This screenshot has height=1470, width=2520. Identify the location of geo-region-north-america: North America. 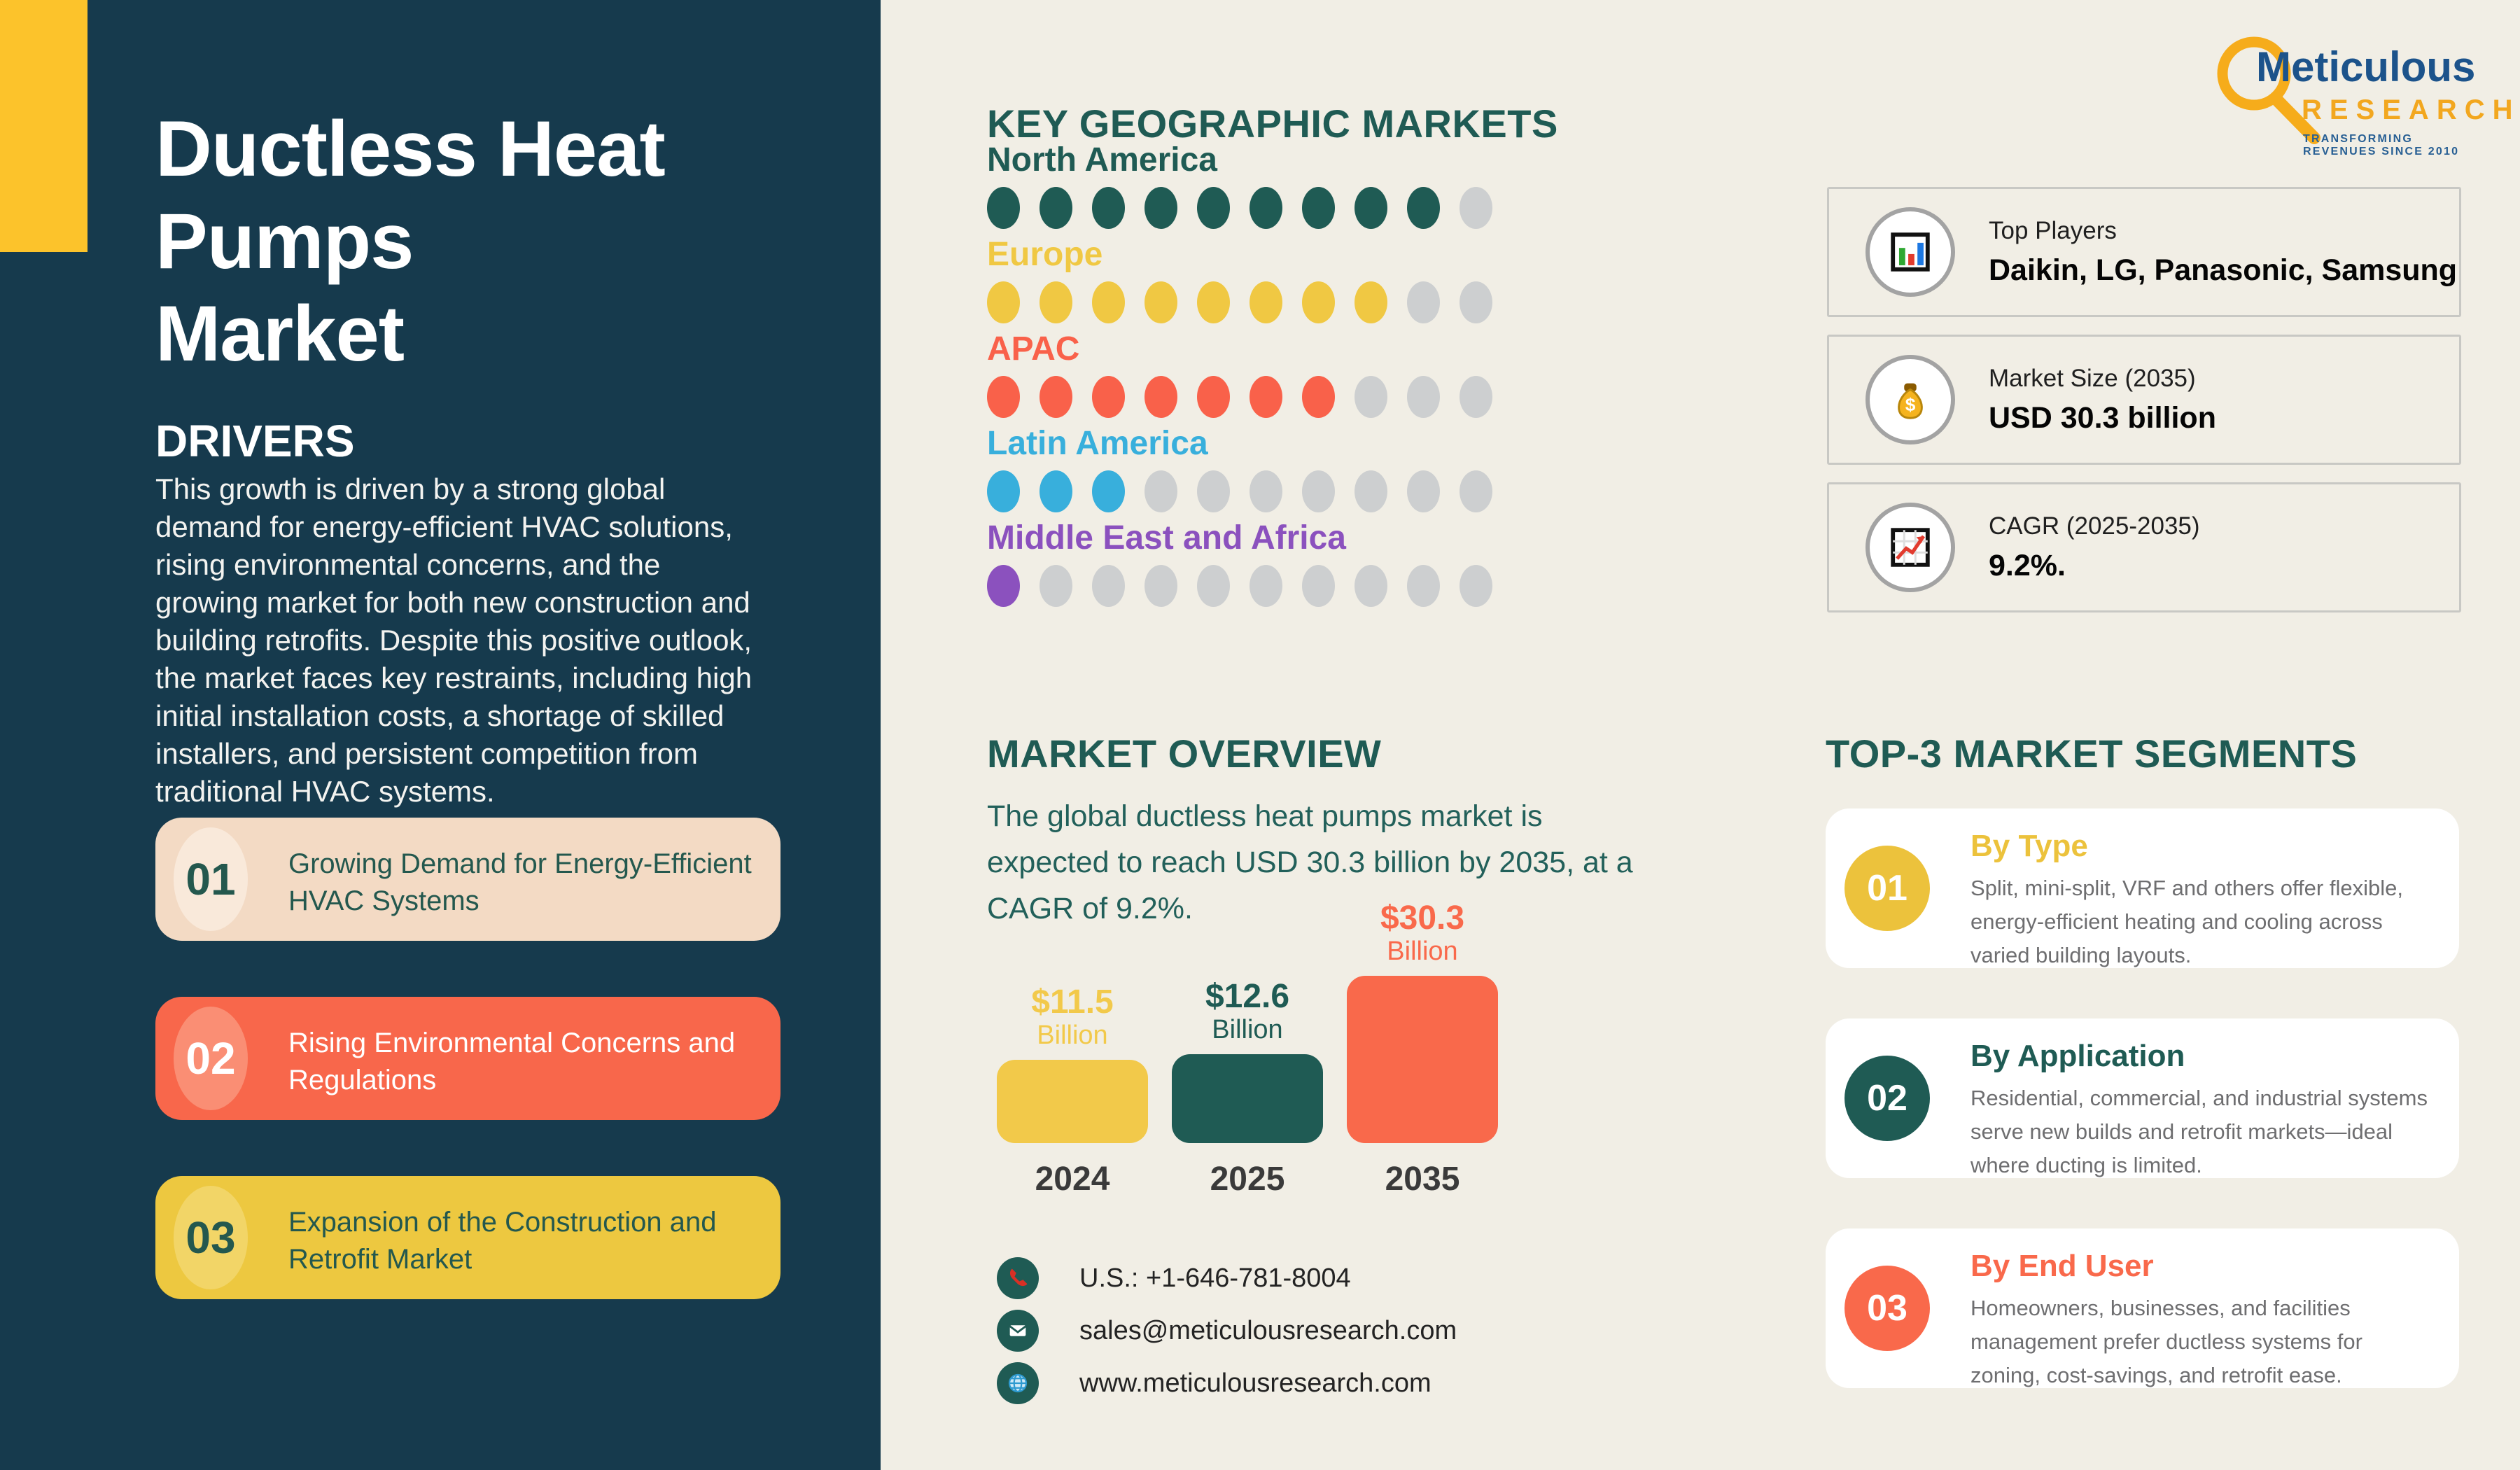
(1239, 186).